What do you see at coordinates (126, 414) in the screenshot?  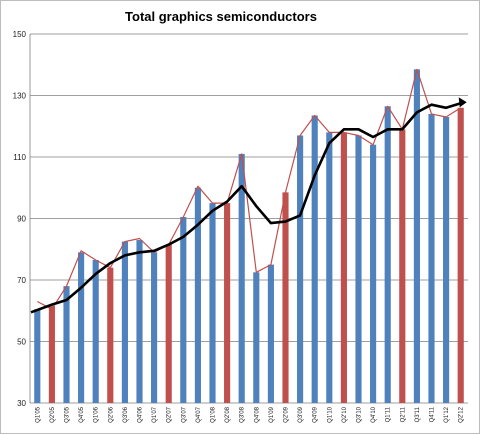 I see `x-tick-label: Q3'06` at bounding box center [126, 414].